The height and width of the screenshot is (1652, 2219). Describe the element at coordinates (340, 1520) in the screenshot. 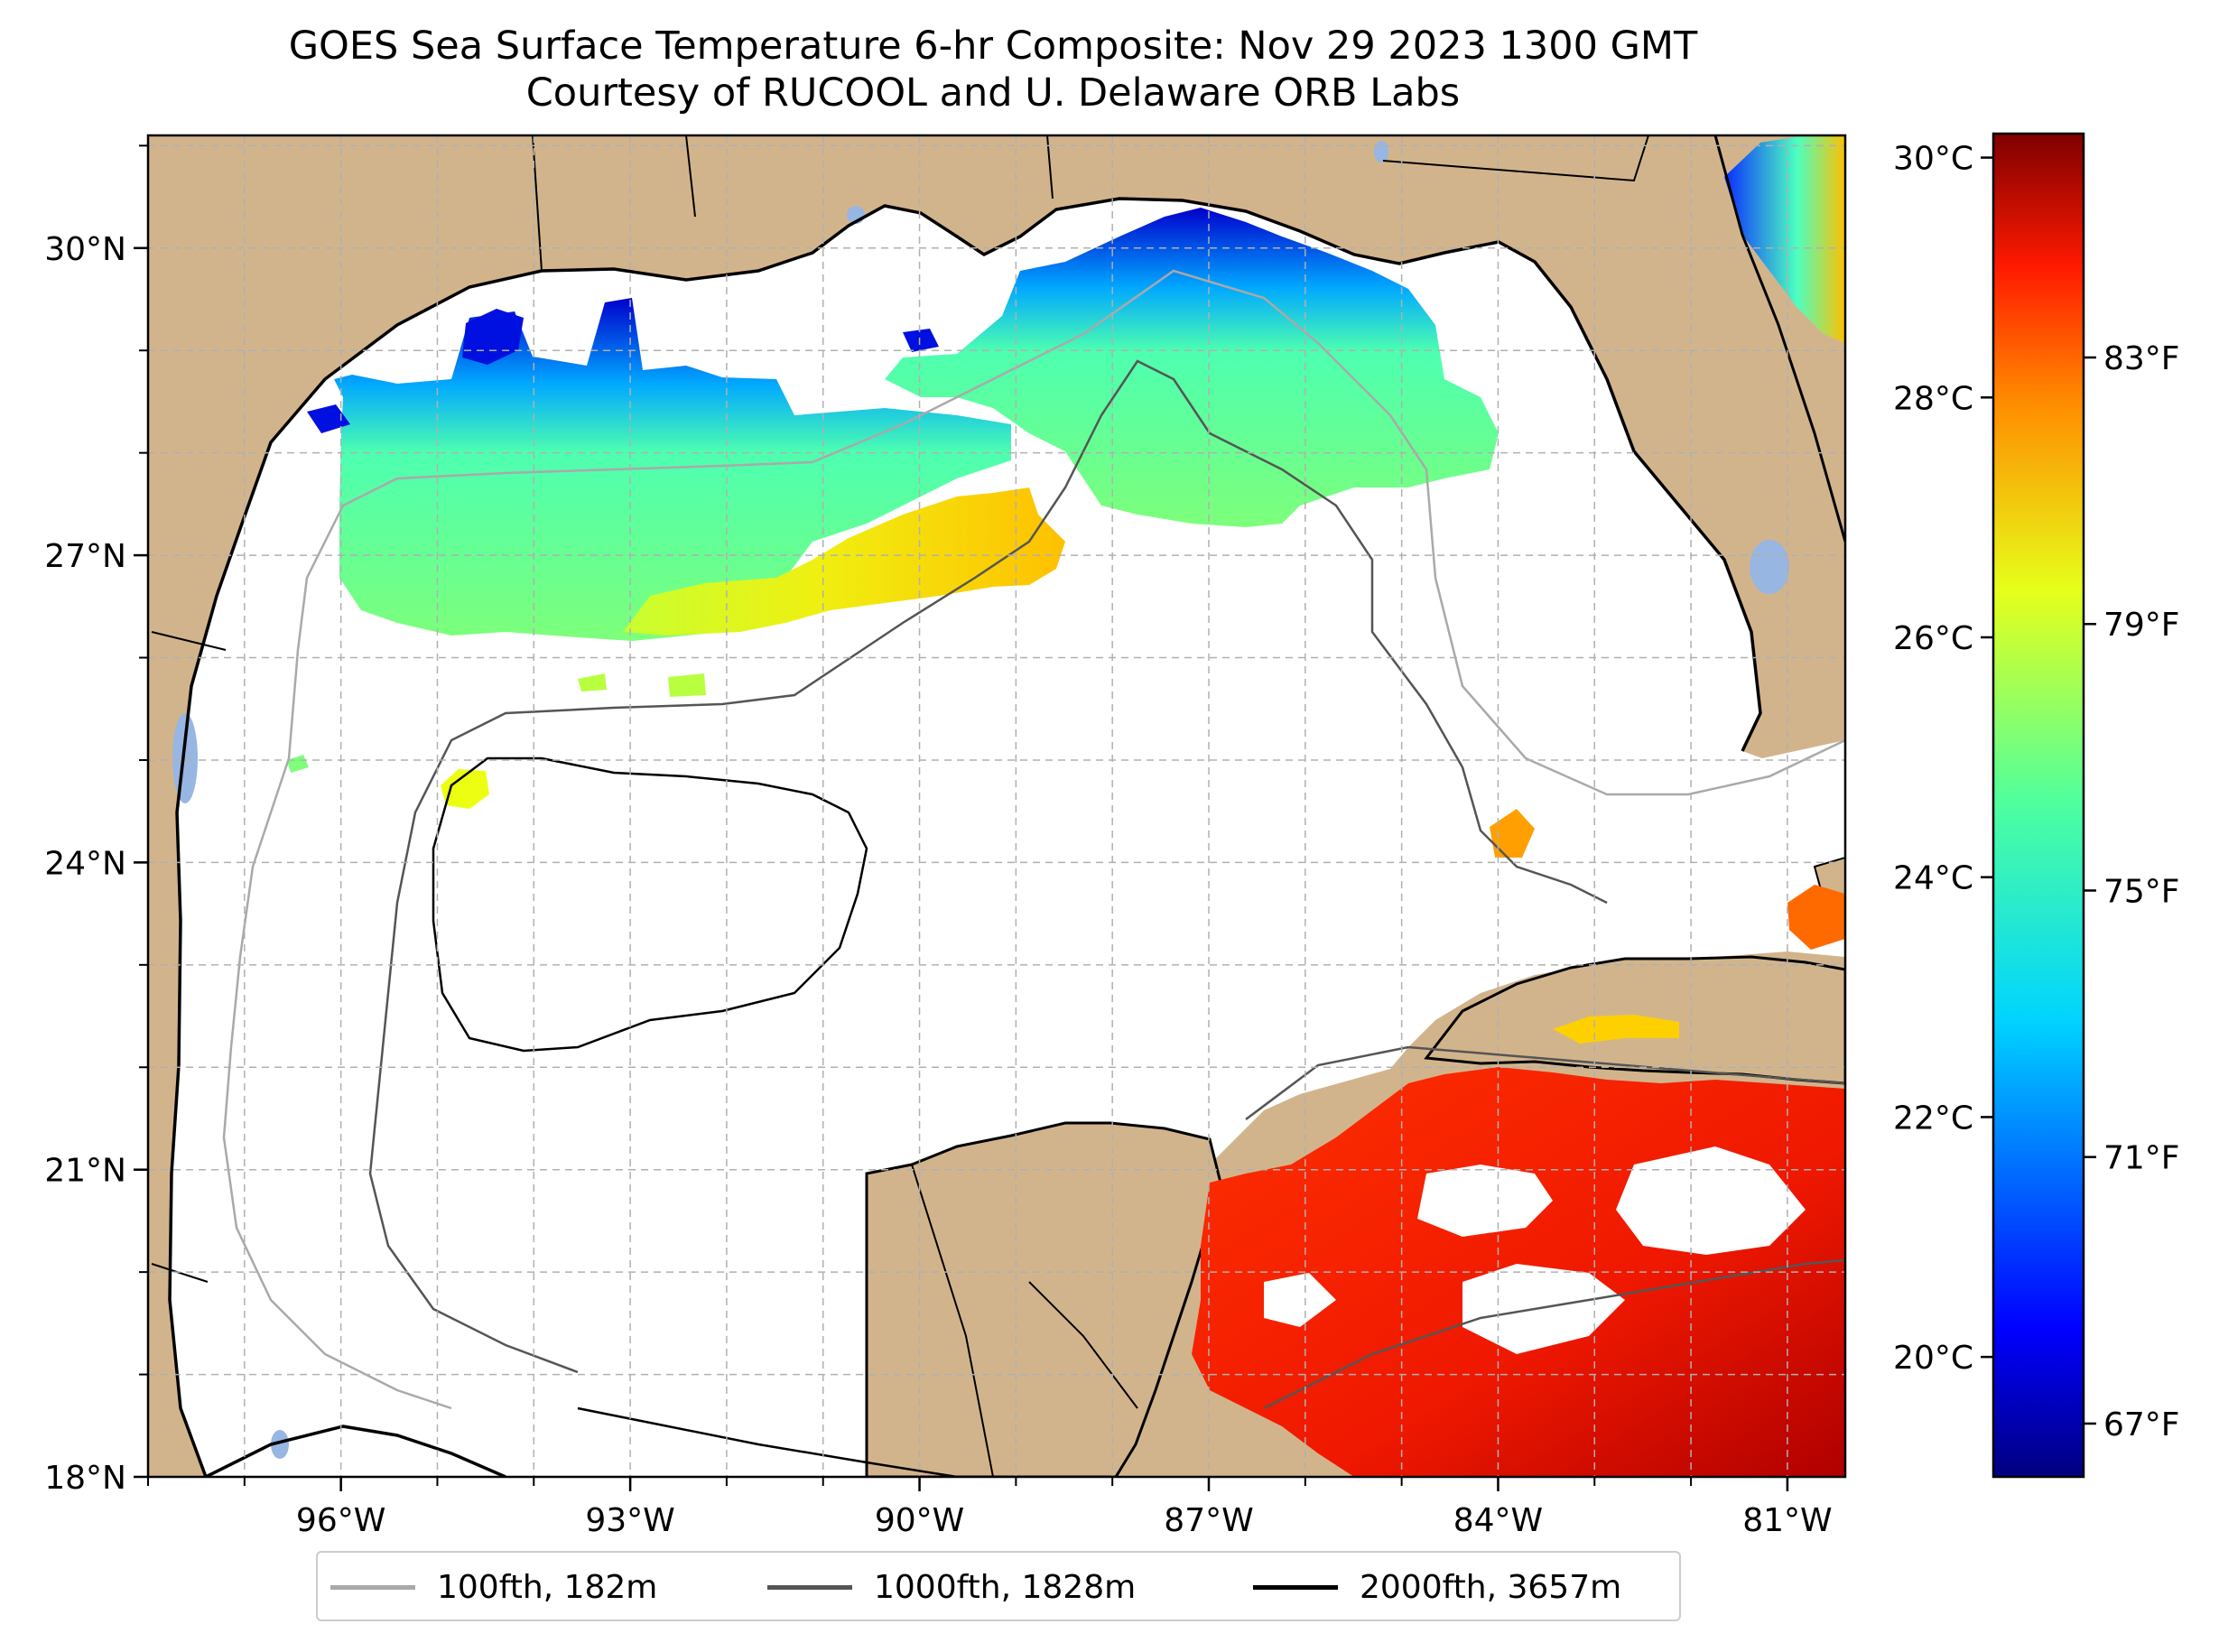

I see `lon-tick-label: 96°W` at that location.